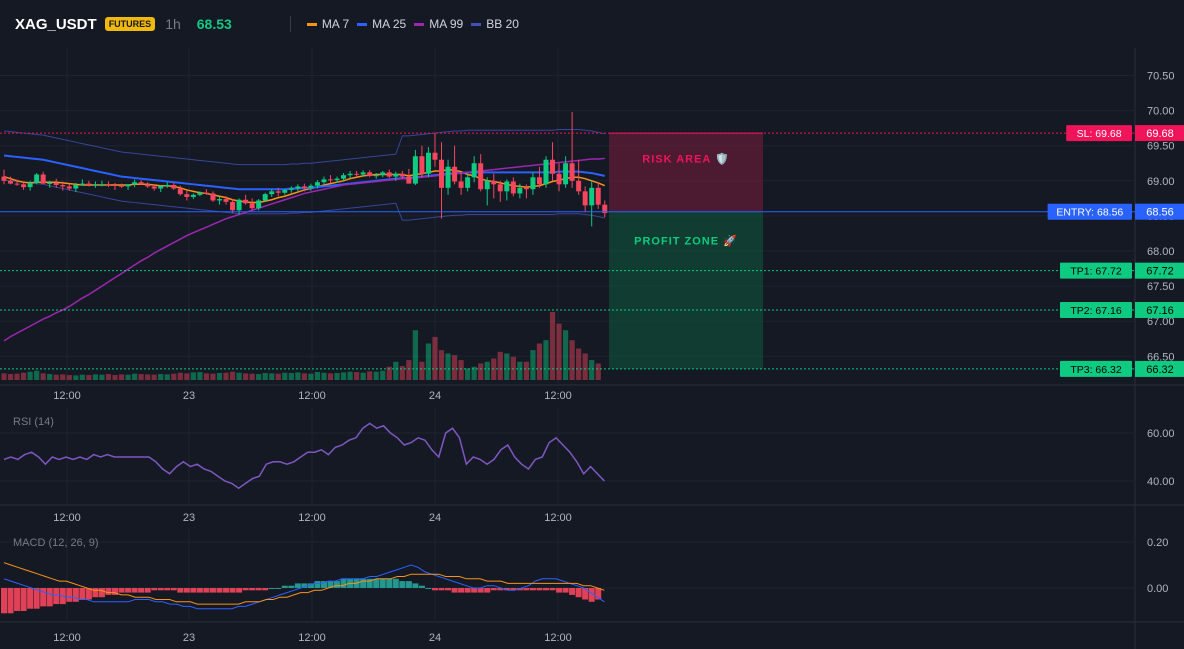 Image resolution: width=1184 pixels, height=649 pixels. I want to click on legend-ma7: MA 7, so click(327, 24).